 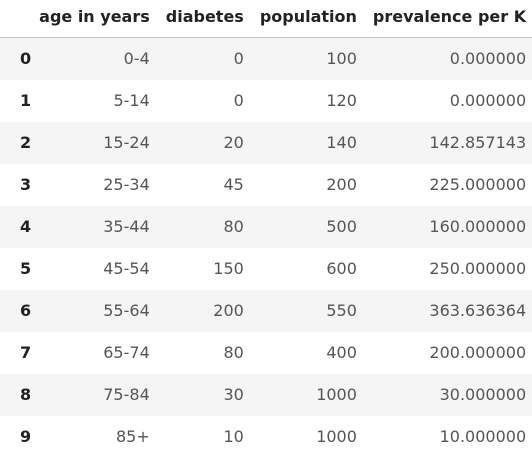 I want to click on cell-population: 100, so click(x=341, y=59).